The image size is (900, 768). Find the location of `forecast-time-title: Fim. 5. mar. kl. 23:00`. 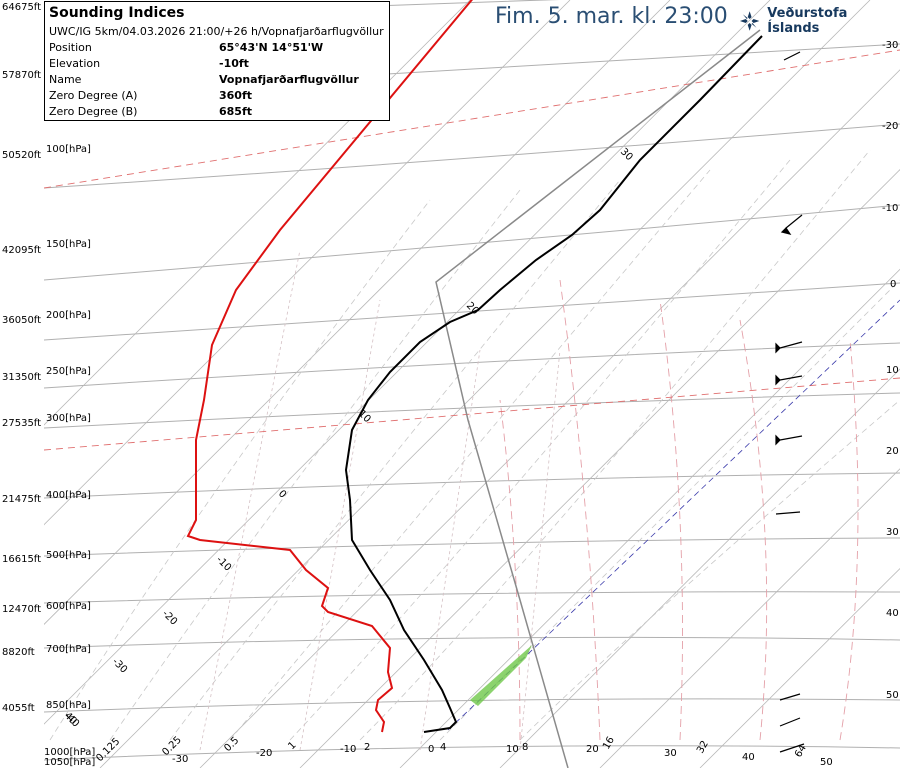

forecast-time-title: Fim. 5. mar. kl. 23:00 is located at coordinates (611, 16).